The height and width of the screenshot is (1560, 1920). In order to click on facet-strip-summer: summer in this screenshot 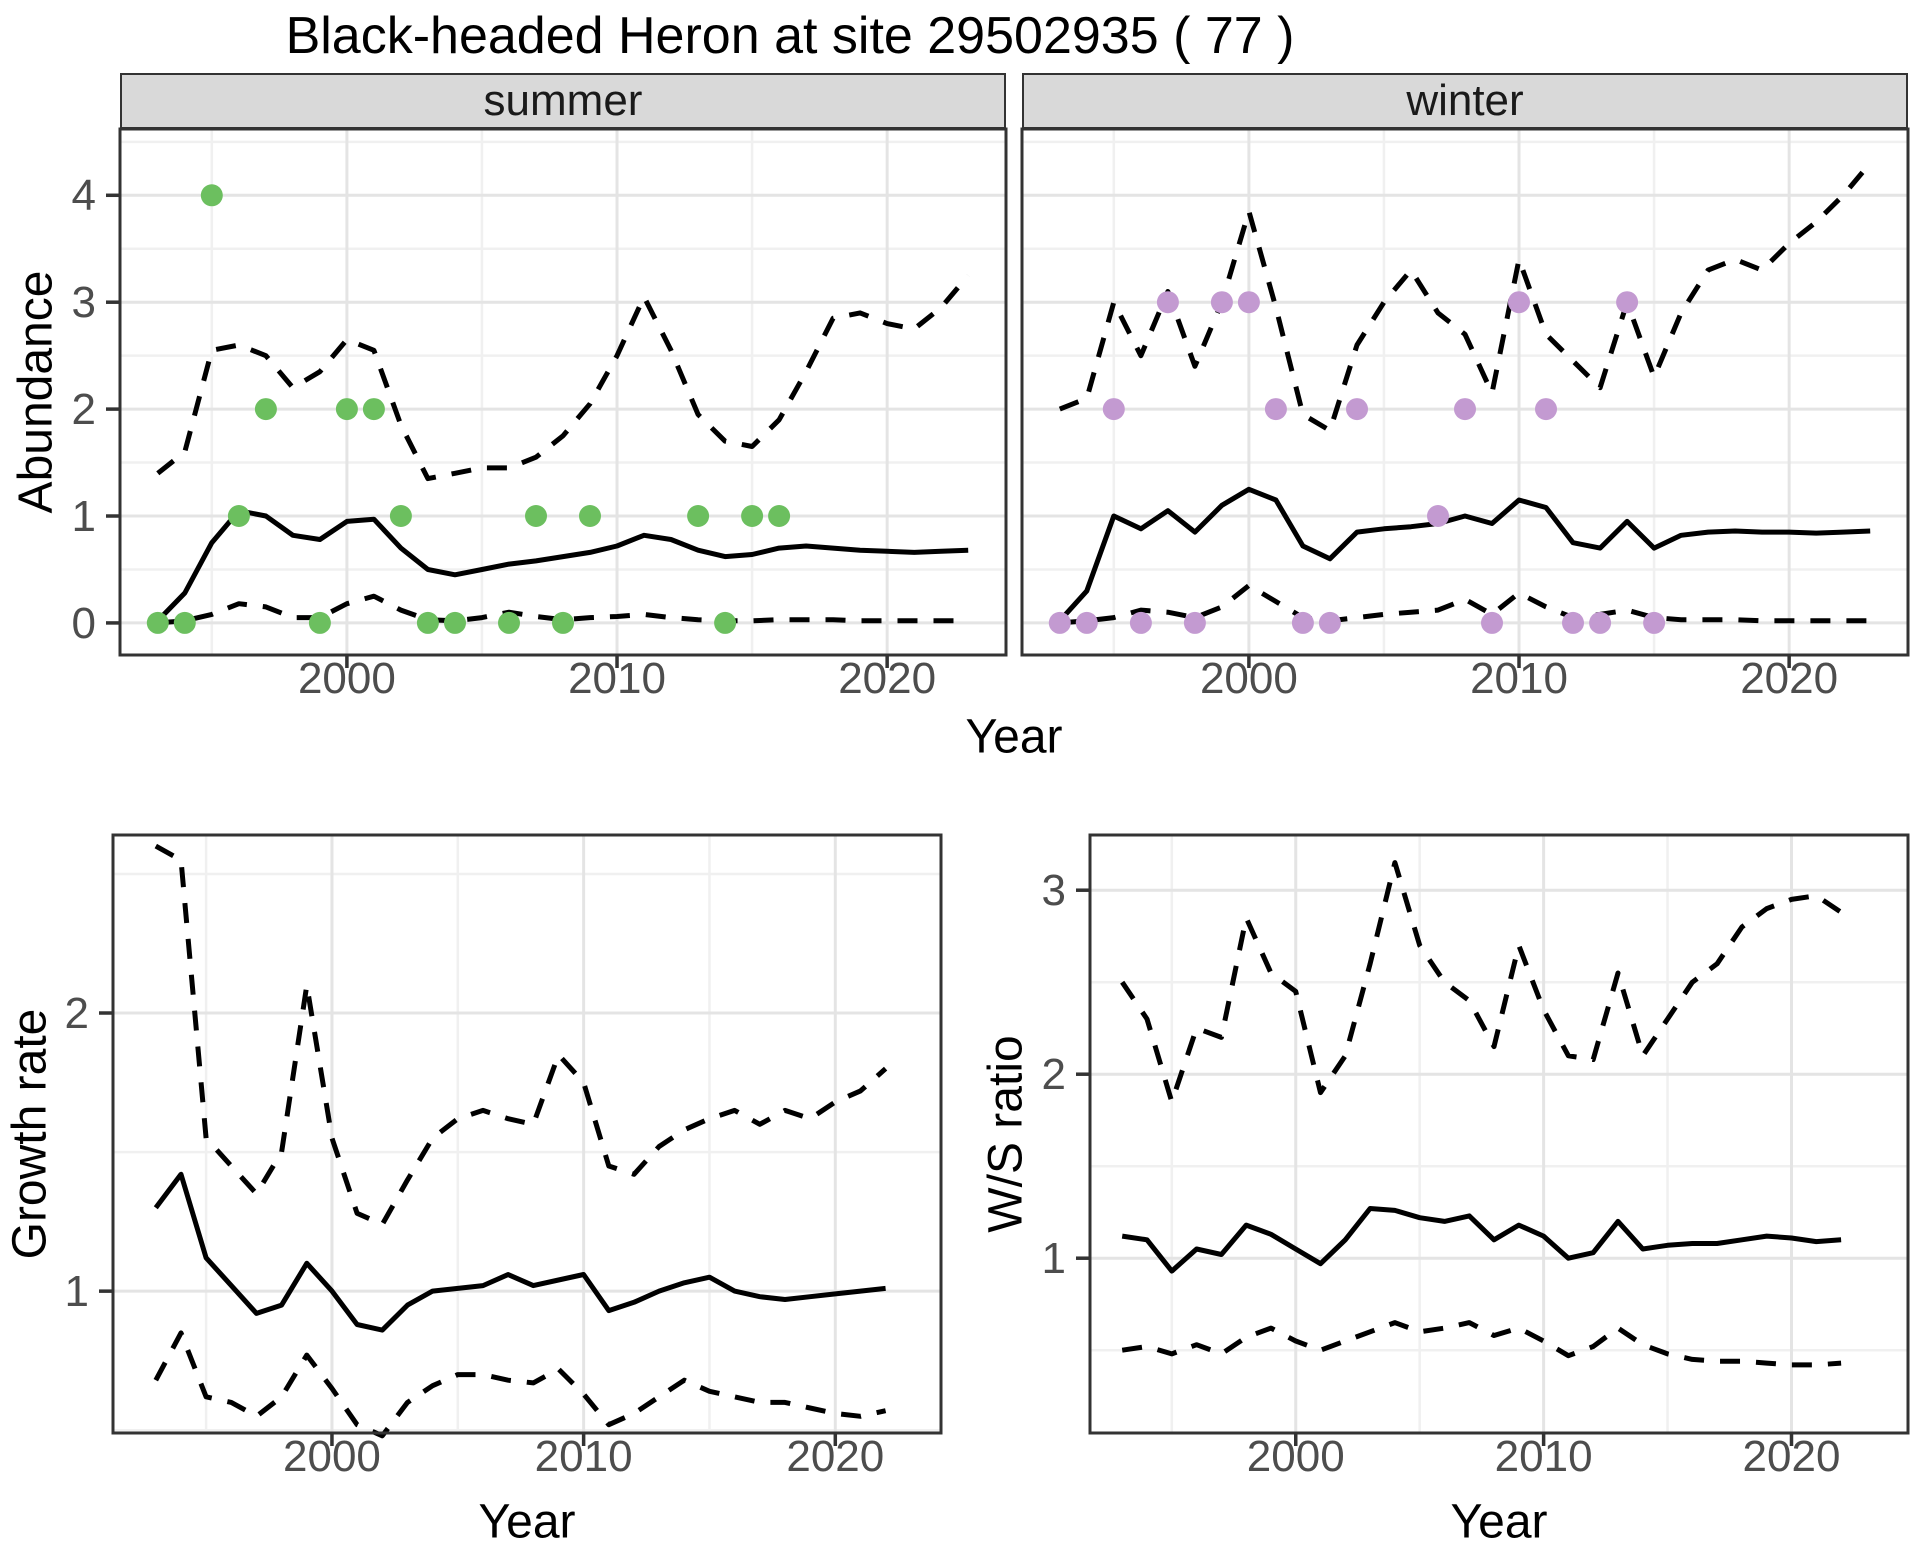, I will do `click(563, 101)`.